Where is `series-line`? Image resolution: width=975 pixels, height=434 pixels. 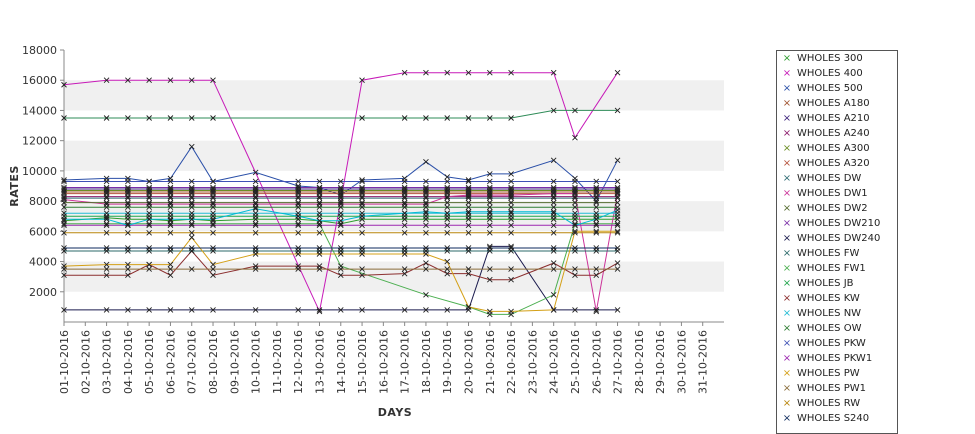 series-line is located at coordinates (341, 217).